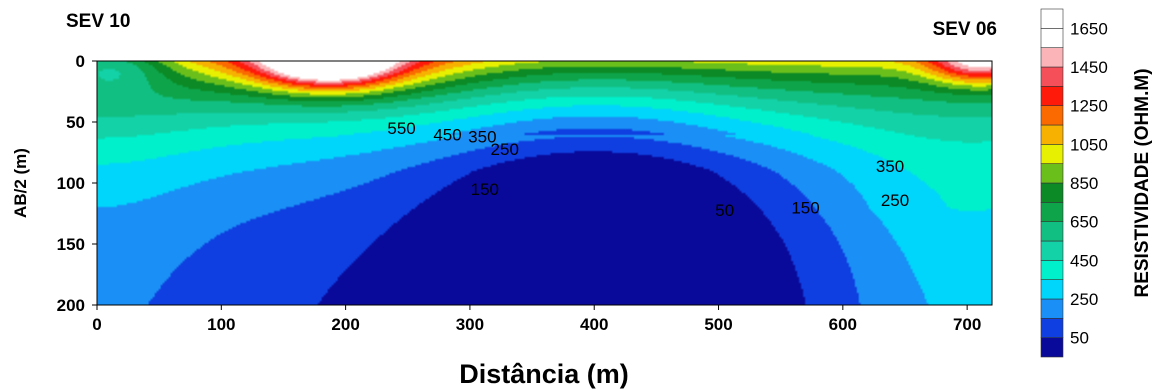 This screenshot has width=1157, height=390. I want to click on contour-label: 450, so click(447, 134).